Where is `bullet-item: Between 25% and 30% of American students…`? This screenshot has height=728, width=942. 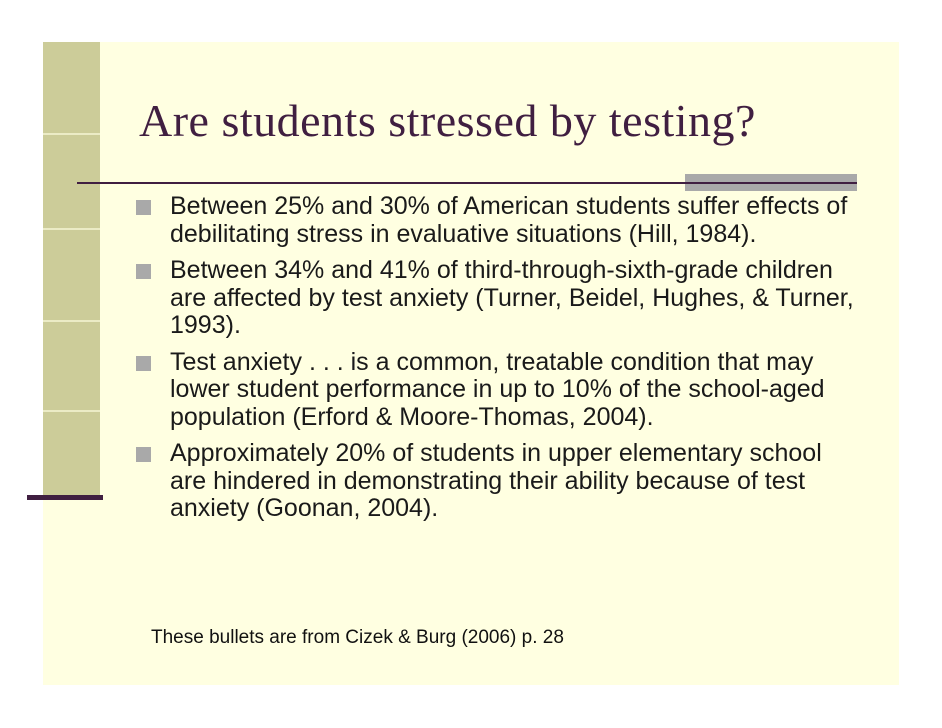 bullet-item: Between 25% and 30% of American students… is located at coordinates (499, 220).